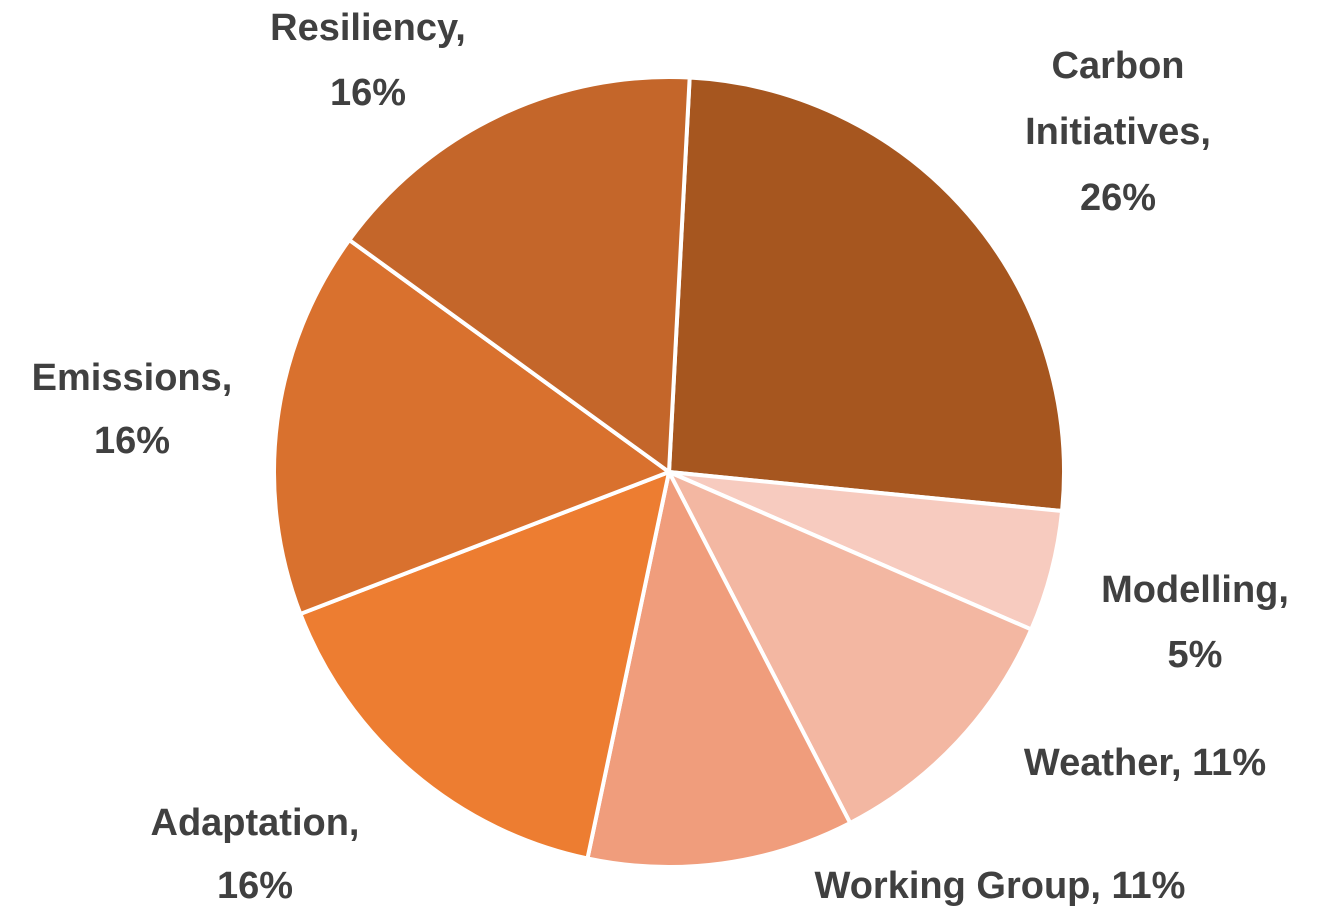 The image size is (1326, 918). I want to click on data-label-line: Weather, 11%, so click(1145, 763).